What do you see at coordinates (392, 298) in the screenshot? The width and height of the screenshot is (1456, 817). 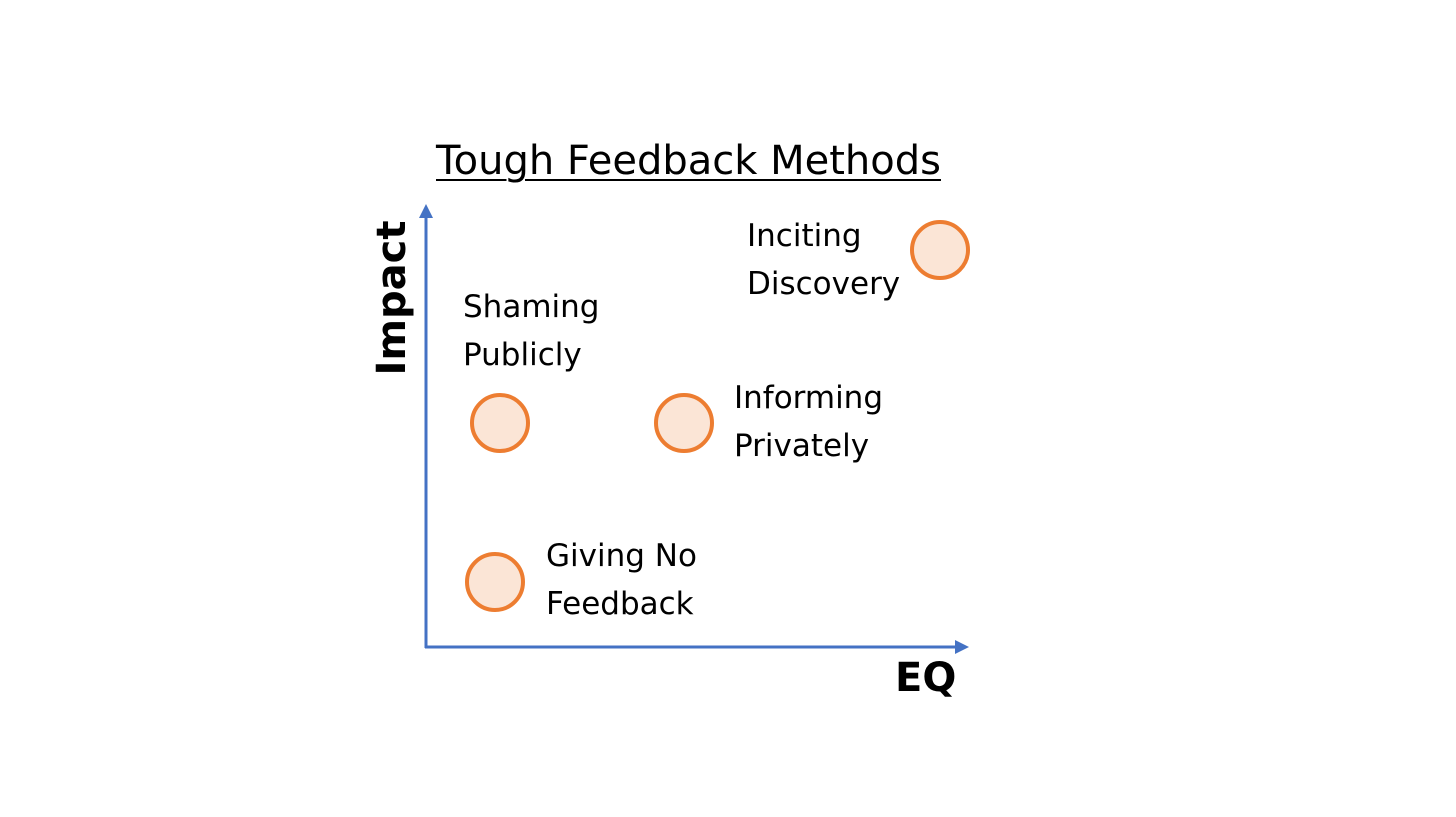 I see `y-axis-label: Impact` at bounding box center [392, 298].